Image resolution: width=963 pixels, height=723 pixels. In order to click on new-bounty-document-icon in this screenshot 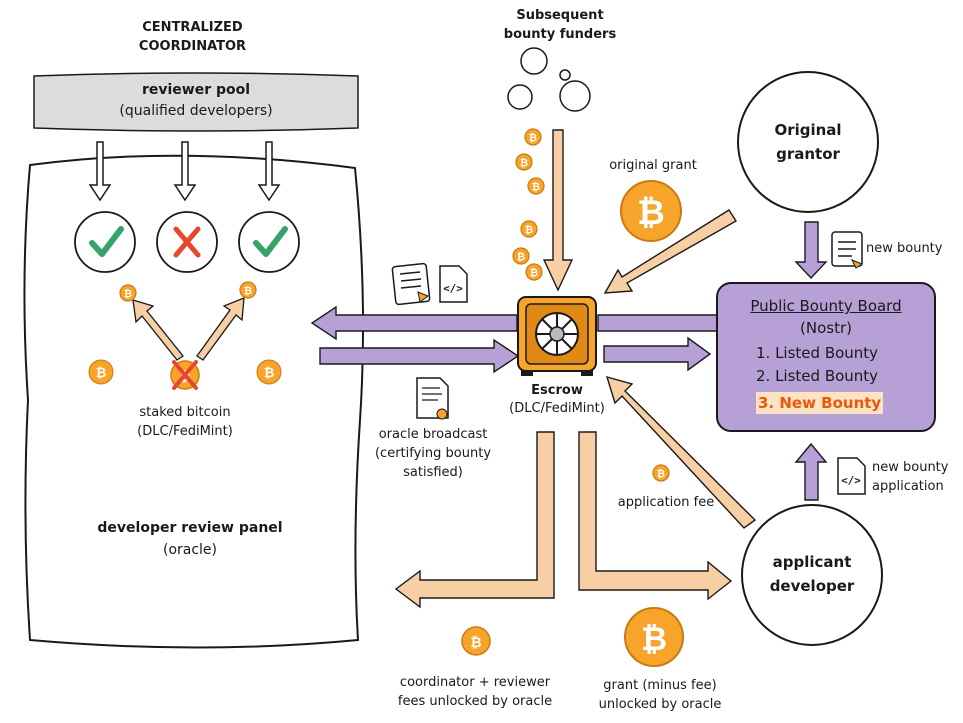, I will do `click(847, 250)`.